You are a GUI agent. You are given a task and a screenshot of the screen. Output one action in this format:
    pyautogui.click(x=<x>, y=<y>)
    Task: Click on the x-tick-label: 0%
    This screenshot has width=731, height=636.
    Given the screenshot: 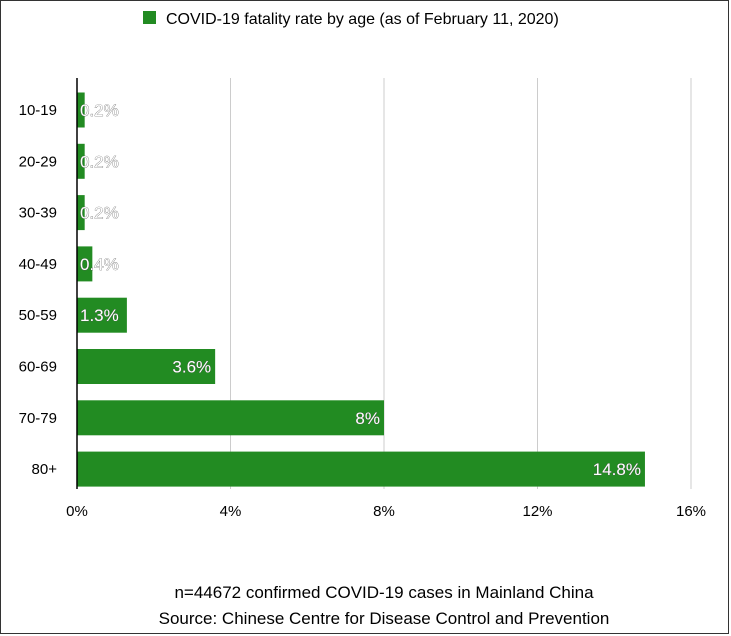 What is the action you would take?
    pyautogui.click(x=77, y=511)
    